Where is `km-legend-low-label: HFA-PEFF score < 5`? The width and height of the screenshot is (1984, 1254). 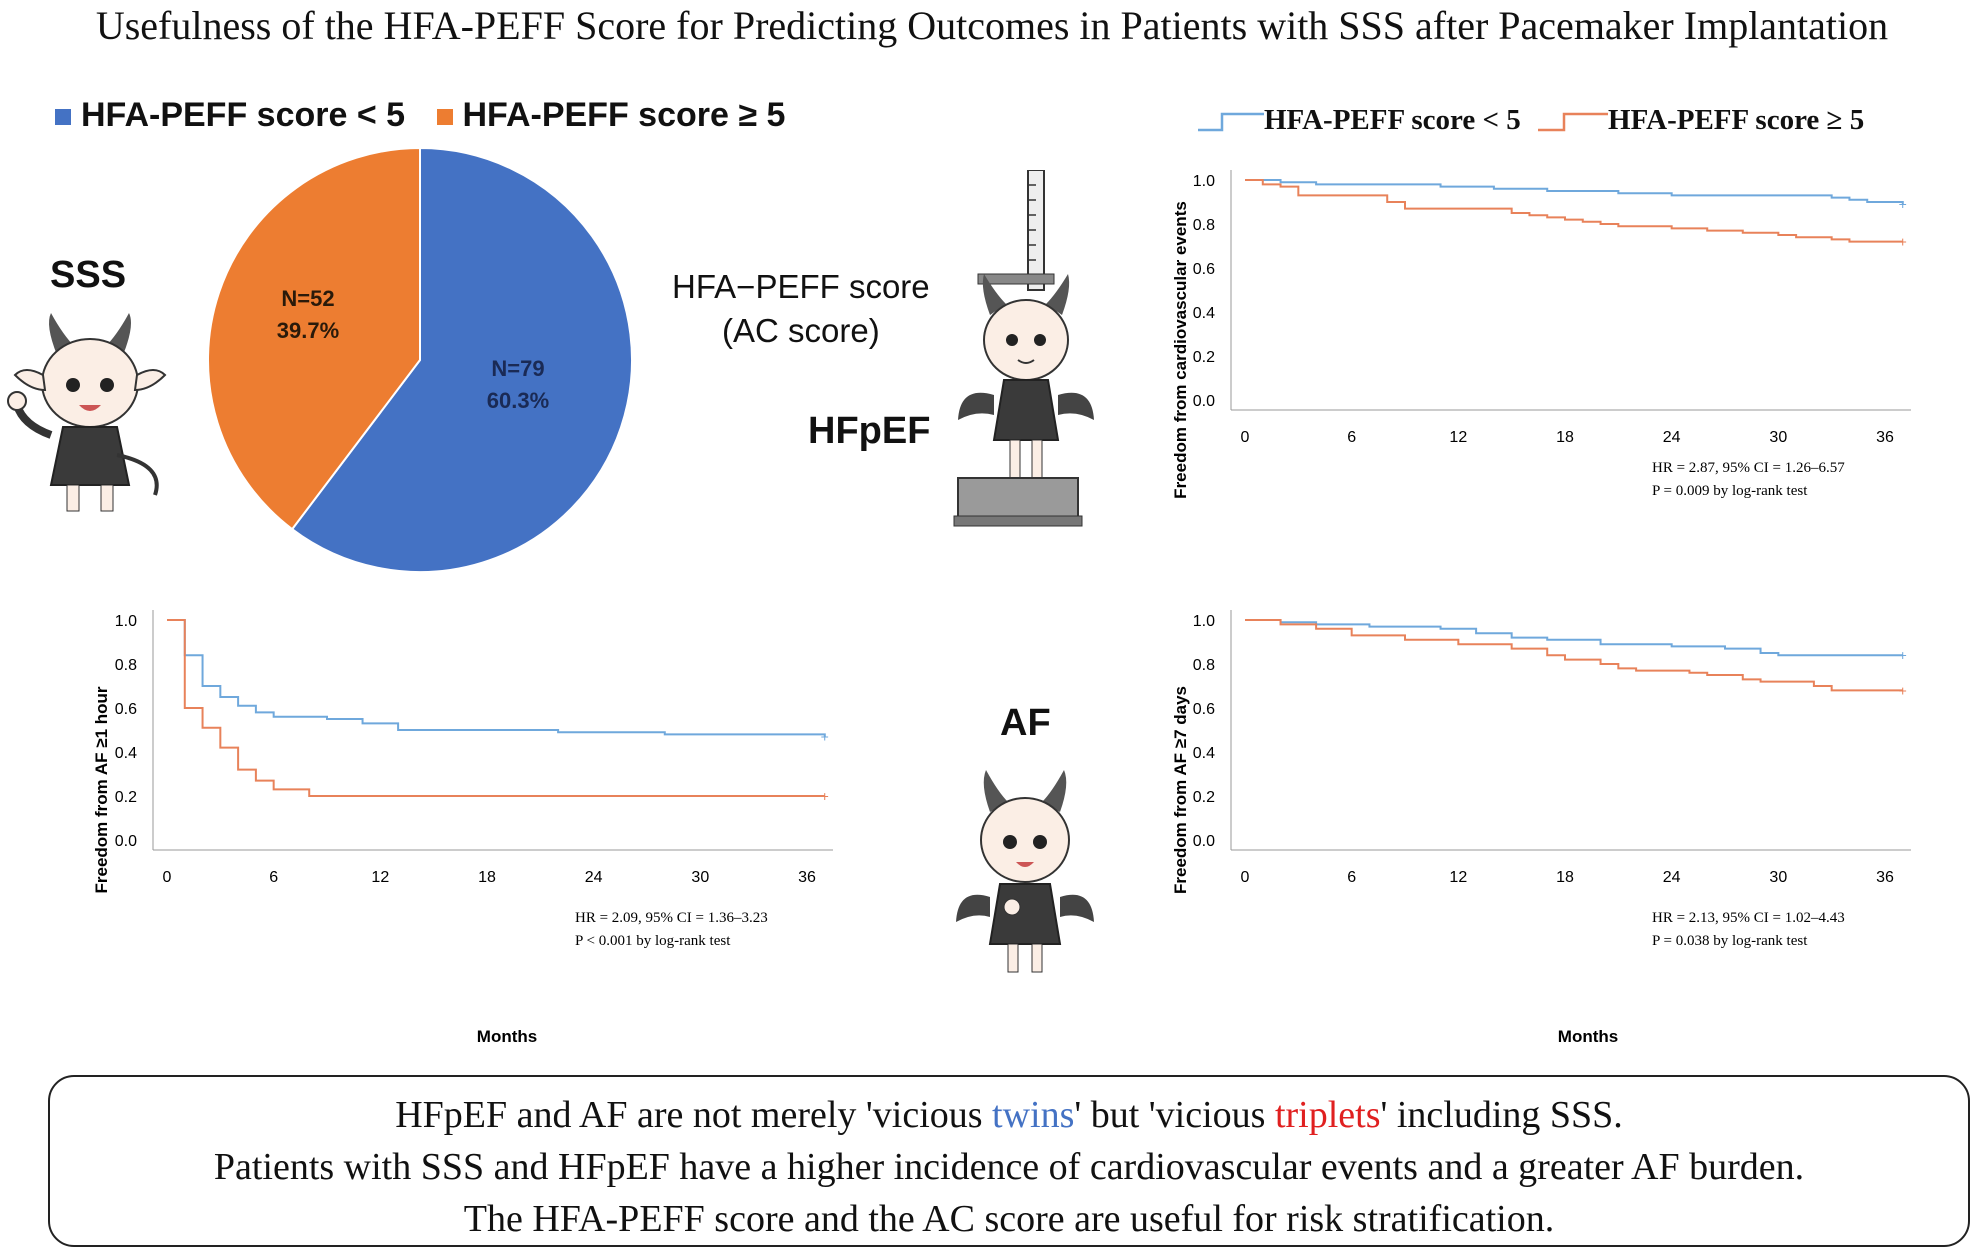 km-legend-low-label: HFA-PEFF score < 5 is located at coordinates (1392, 120).